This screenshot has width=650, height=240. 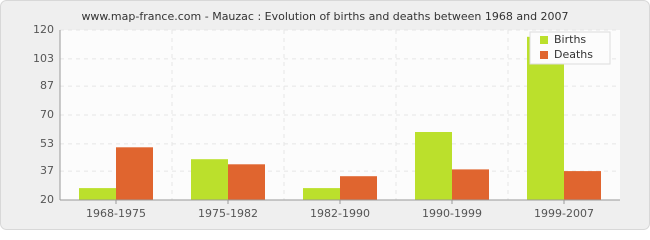 I want to click on x-tick-label: 1982-1990, so click(x=340, y=213).